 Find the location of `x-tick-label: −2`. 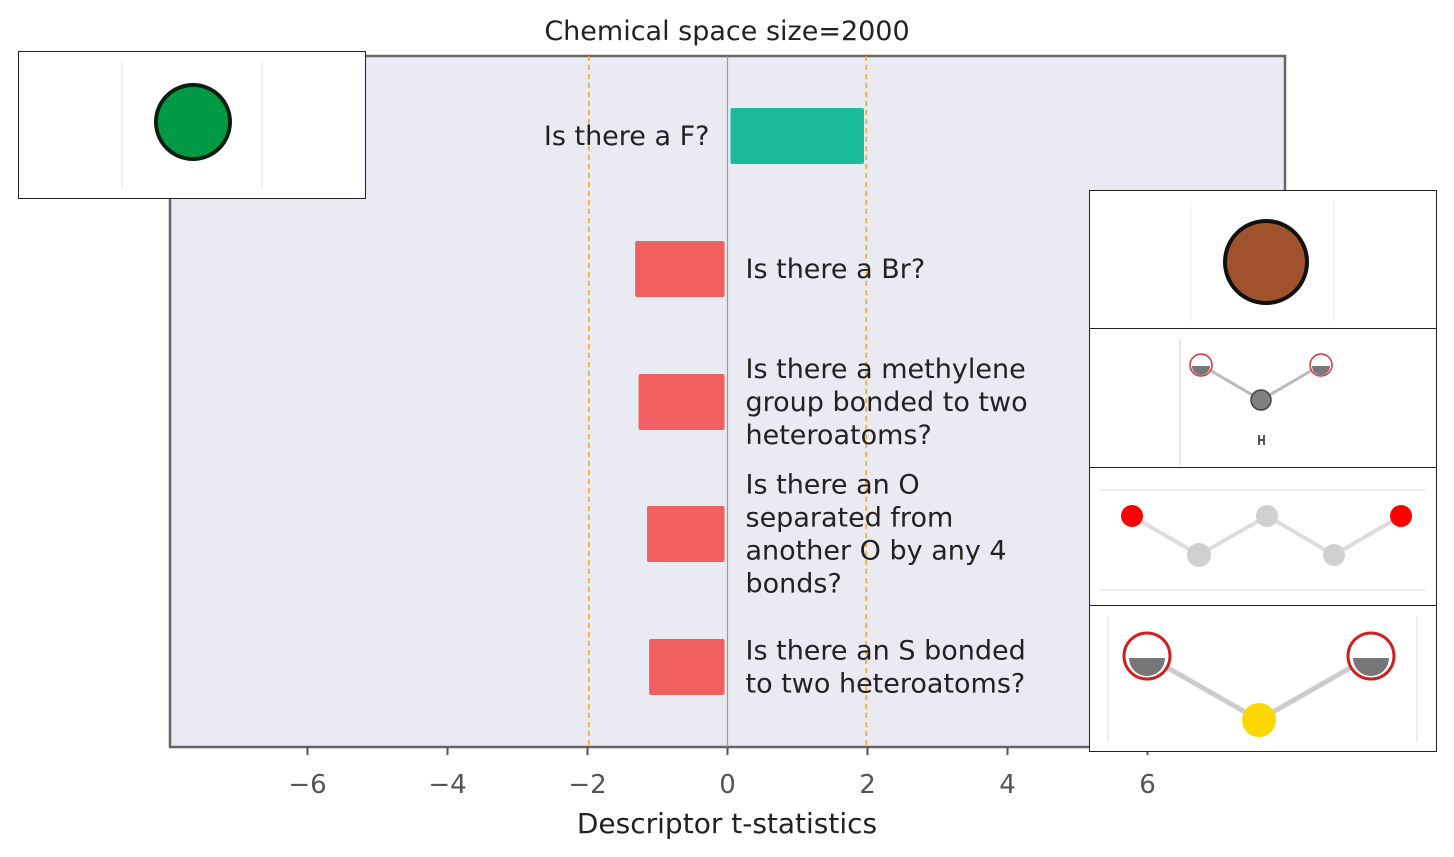

x-tick-label: −2 is located at coordinates (587, 785).